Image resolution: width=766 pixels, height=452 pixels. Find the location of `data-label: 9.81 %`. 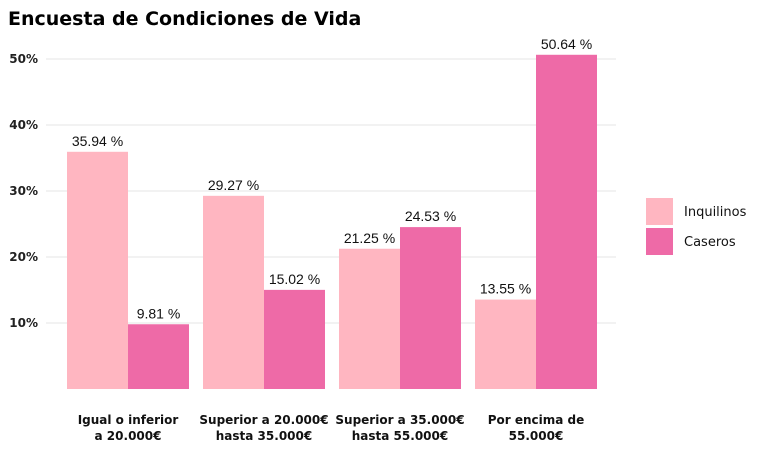

data-label: 9.81 % is located at coordinates (159, 313).